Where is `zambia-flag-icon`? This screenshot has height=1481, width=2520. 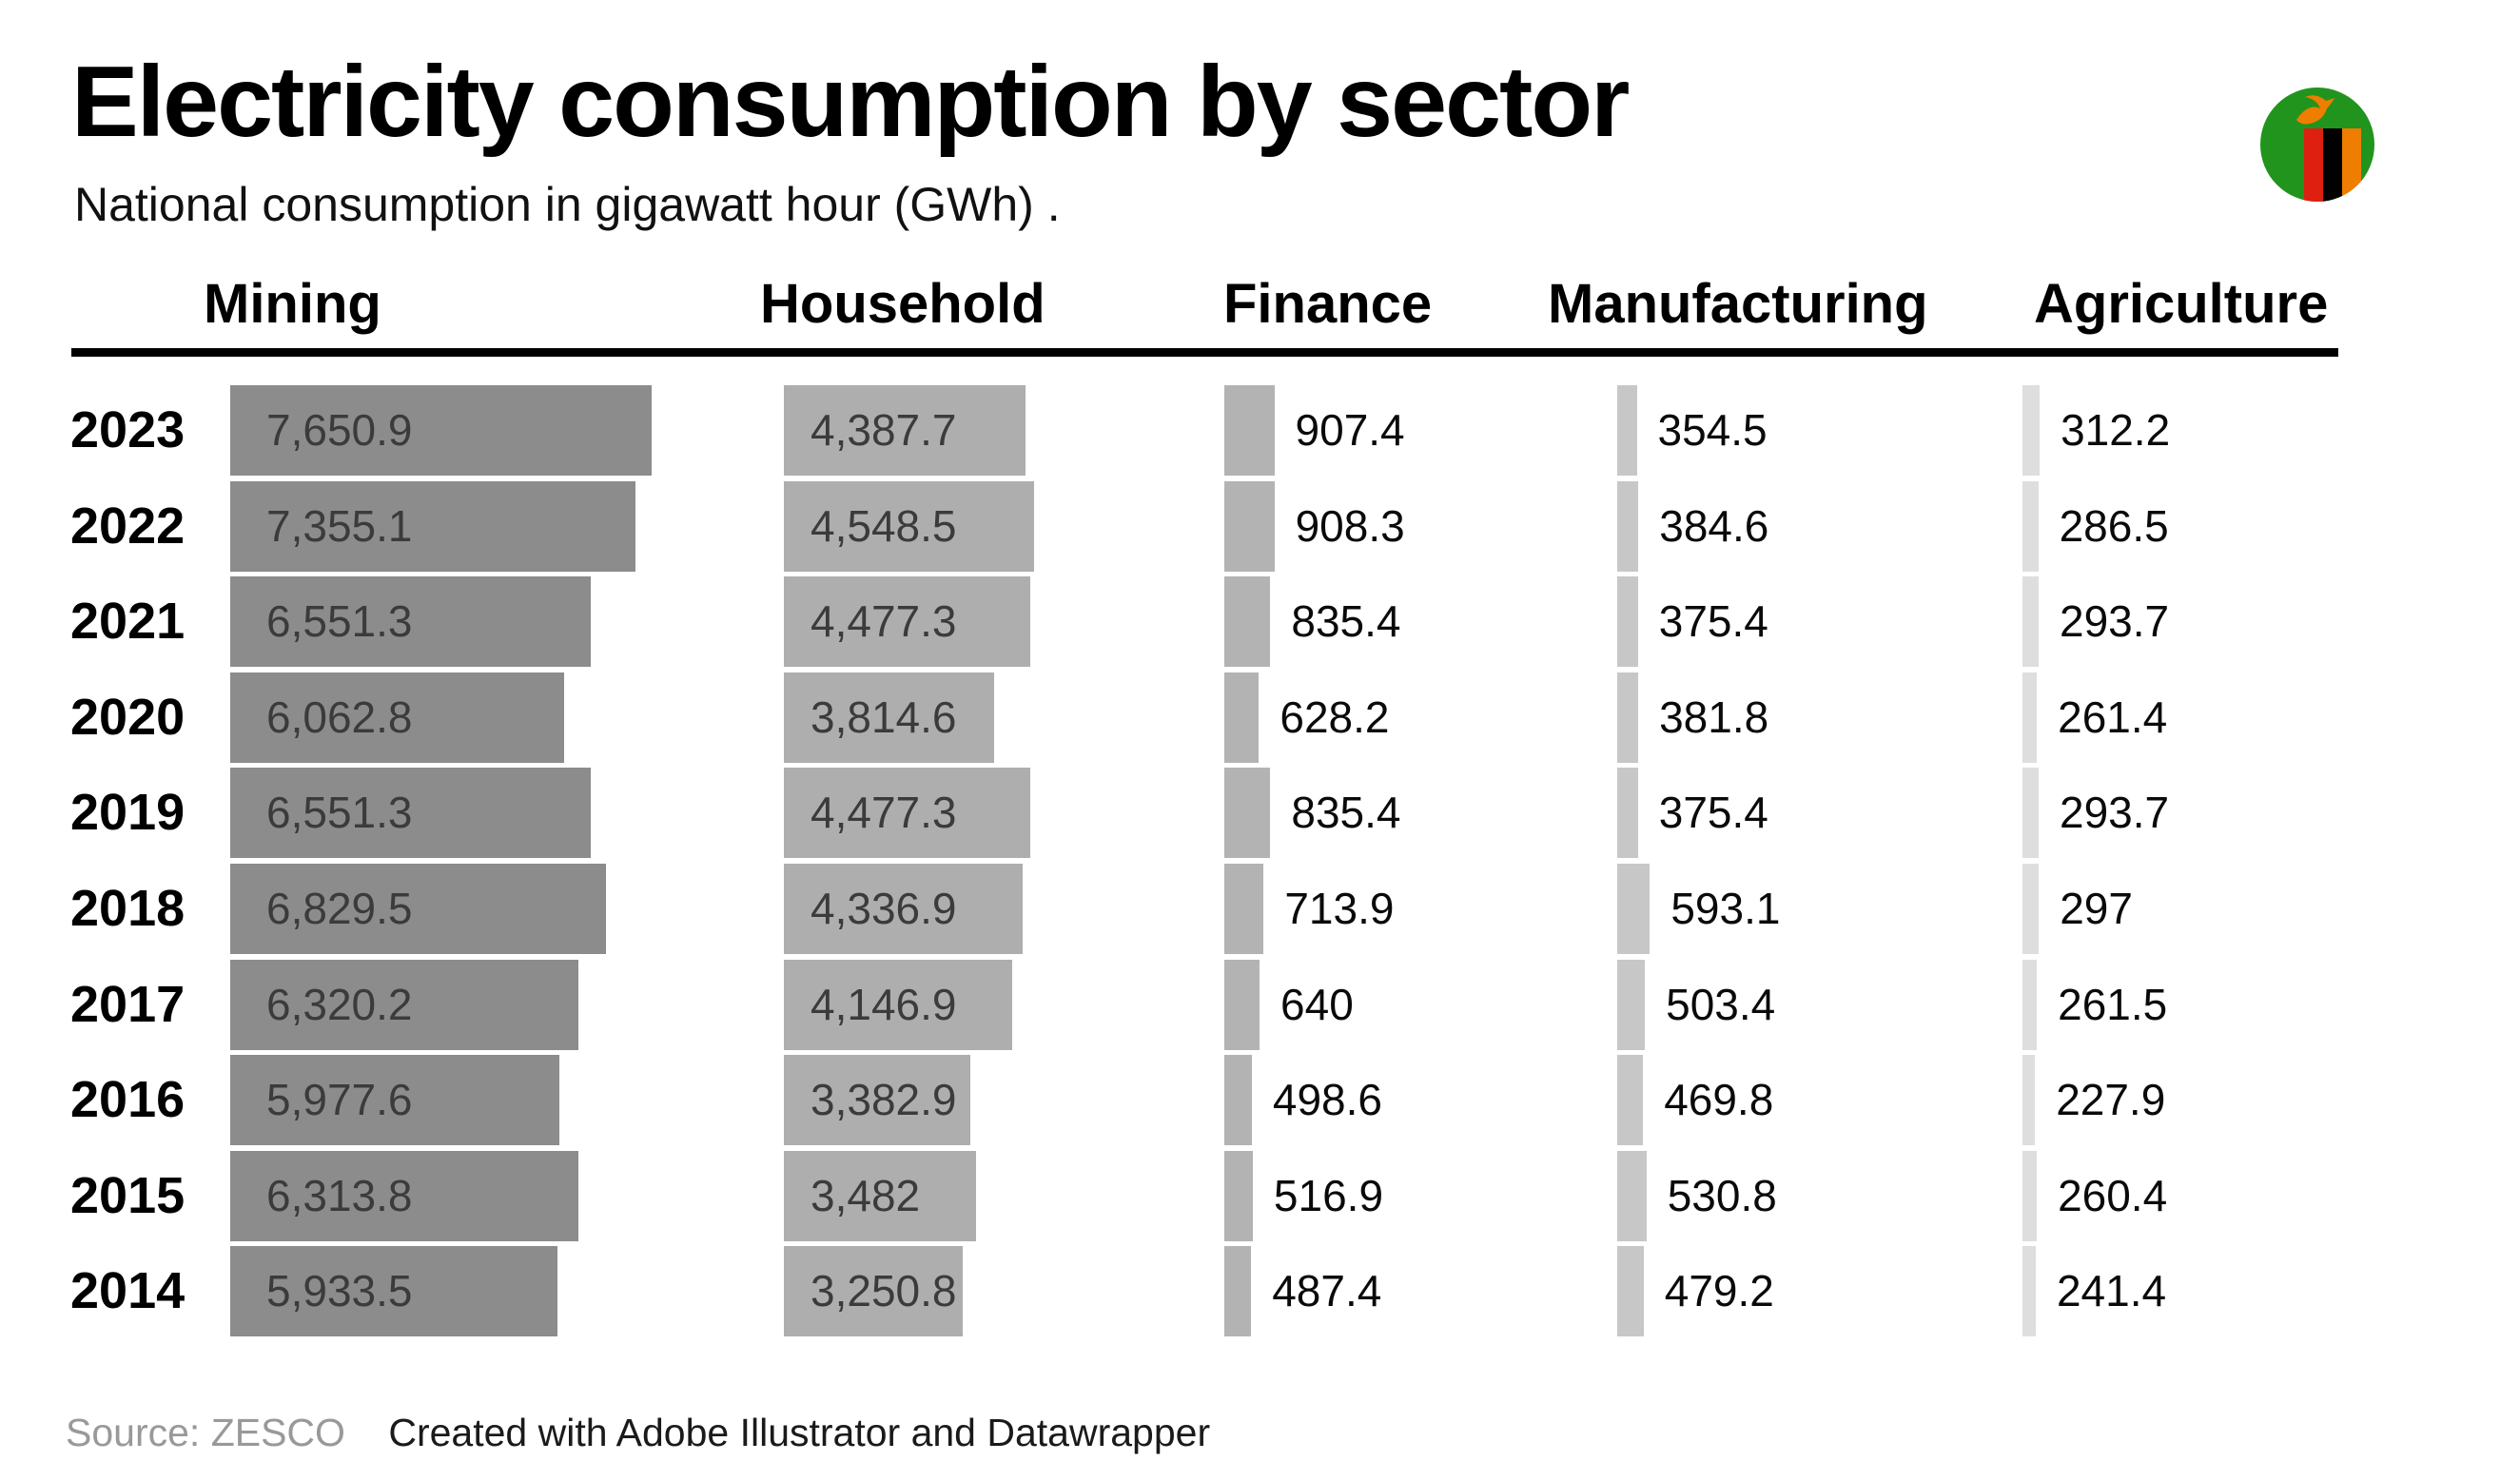 zambia-flag-icon is located at coordinates (2317, 145).